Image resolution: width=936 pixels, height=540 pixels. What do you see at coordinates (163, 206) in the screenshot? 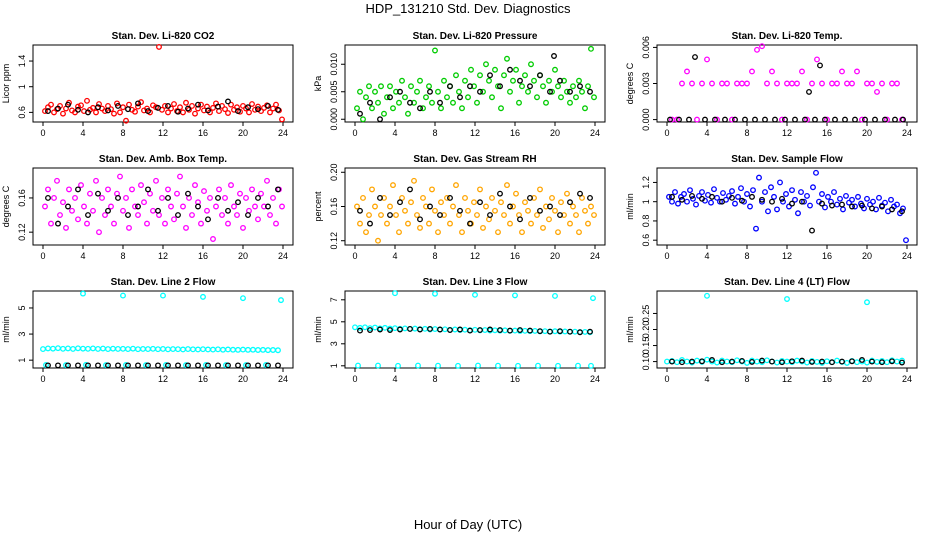
I see `panel-frame` at bounding box center [163, 206].